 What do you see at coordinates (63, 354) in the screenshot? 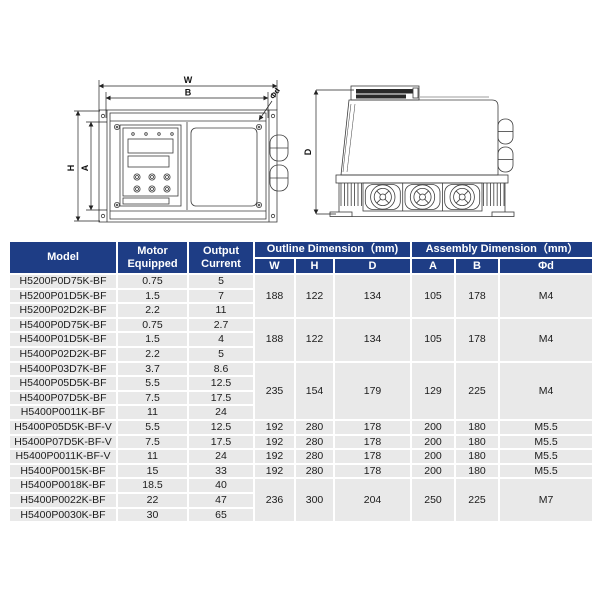
I see `model-cell: H5400P02D2K-BF` at bounding box center [63, 354].